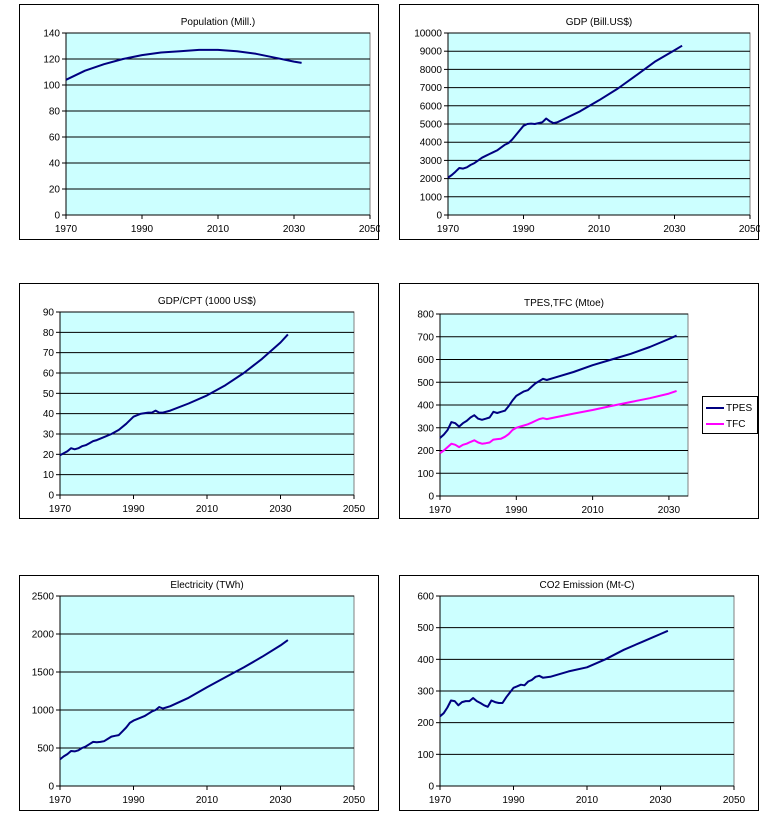 Image resolution: width=762 pixels, height=816 pixels. What do you see at coordinates (431, 125) in the screenshot?
I see `y-tick-label: 5000` at bounding box center [431, 125].